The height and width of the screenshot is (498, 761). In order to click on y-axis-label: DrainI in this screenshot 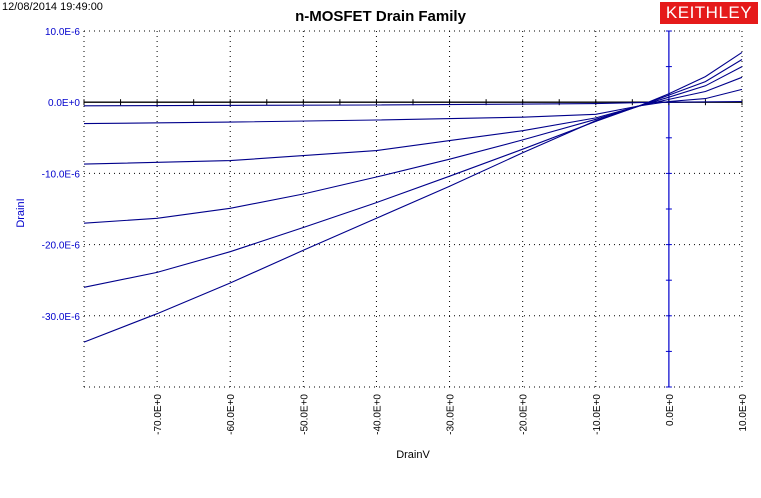, I will do `click(21, 212)`.